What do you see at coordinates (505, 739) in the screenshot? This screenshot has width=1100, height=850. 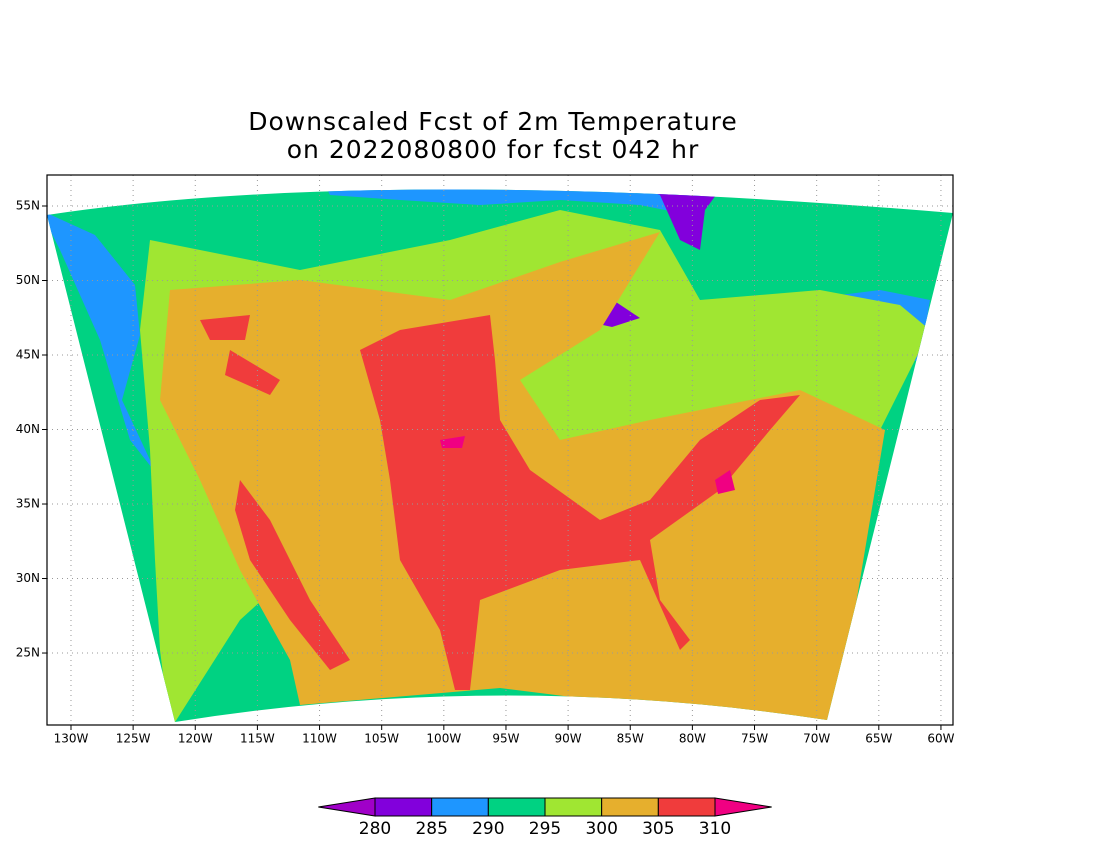 I see `x-tick-label: 95W` at bounding box center [505, 739].